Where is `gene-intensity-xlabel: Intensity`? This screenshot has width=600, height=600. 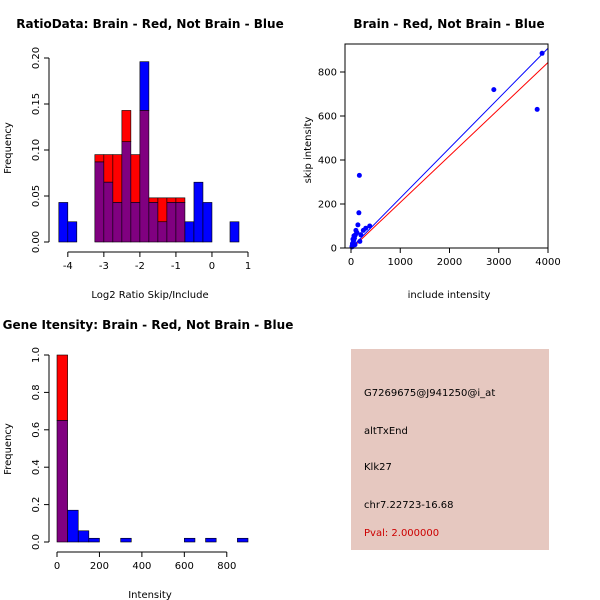
gene-intensity-xlabel: Intensity is located at coordinates (150, 595).